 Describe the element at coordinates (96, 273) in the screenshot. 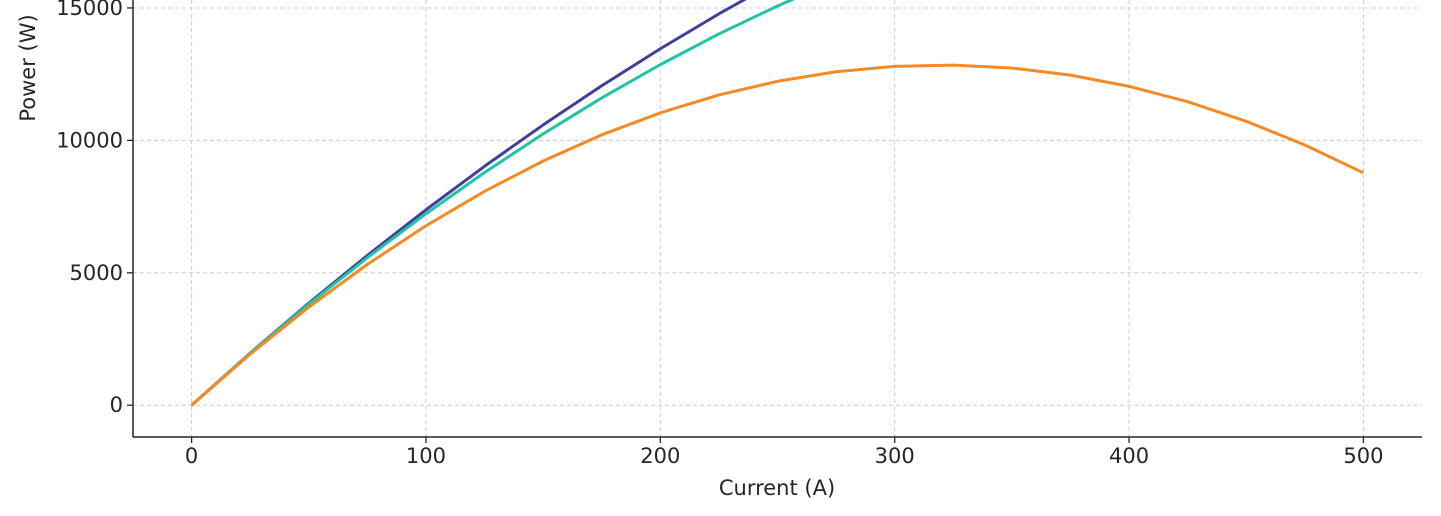

I see `y-tick-label: 5000` at that location.